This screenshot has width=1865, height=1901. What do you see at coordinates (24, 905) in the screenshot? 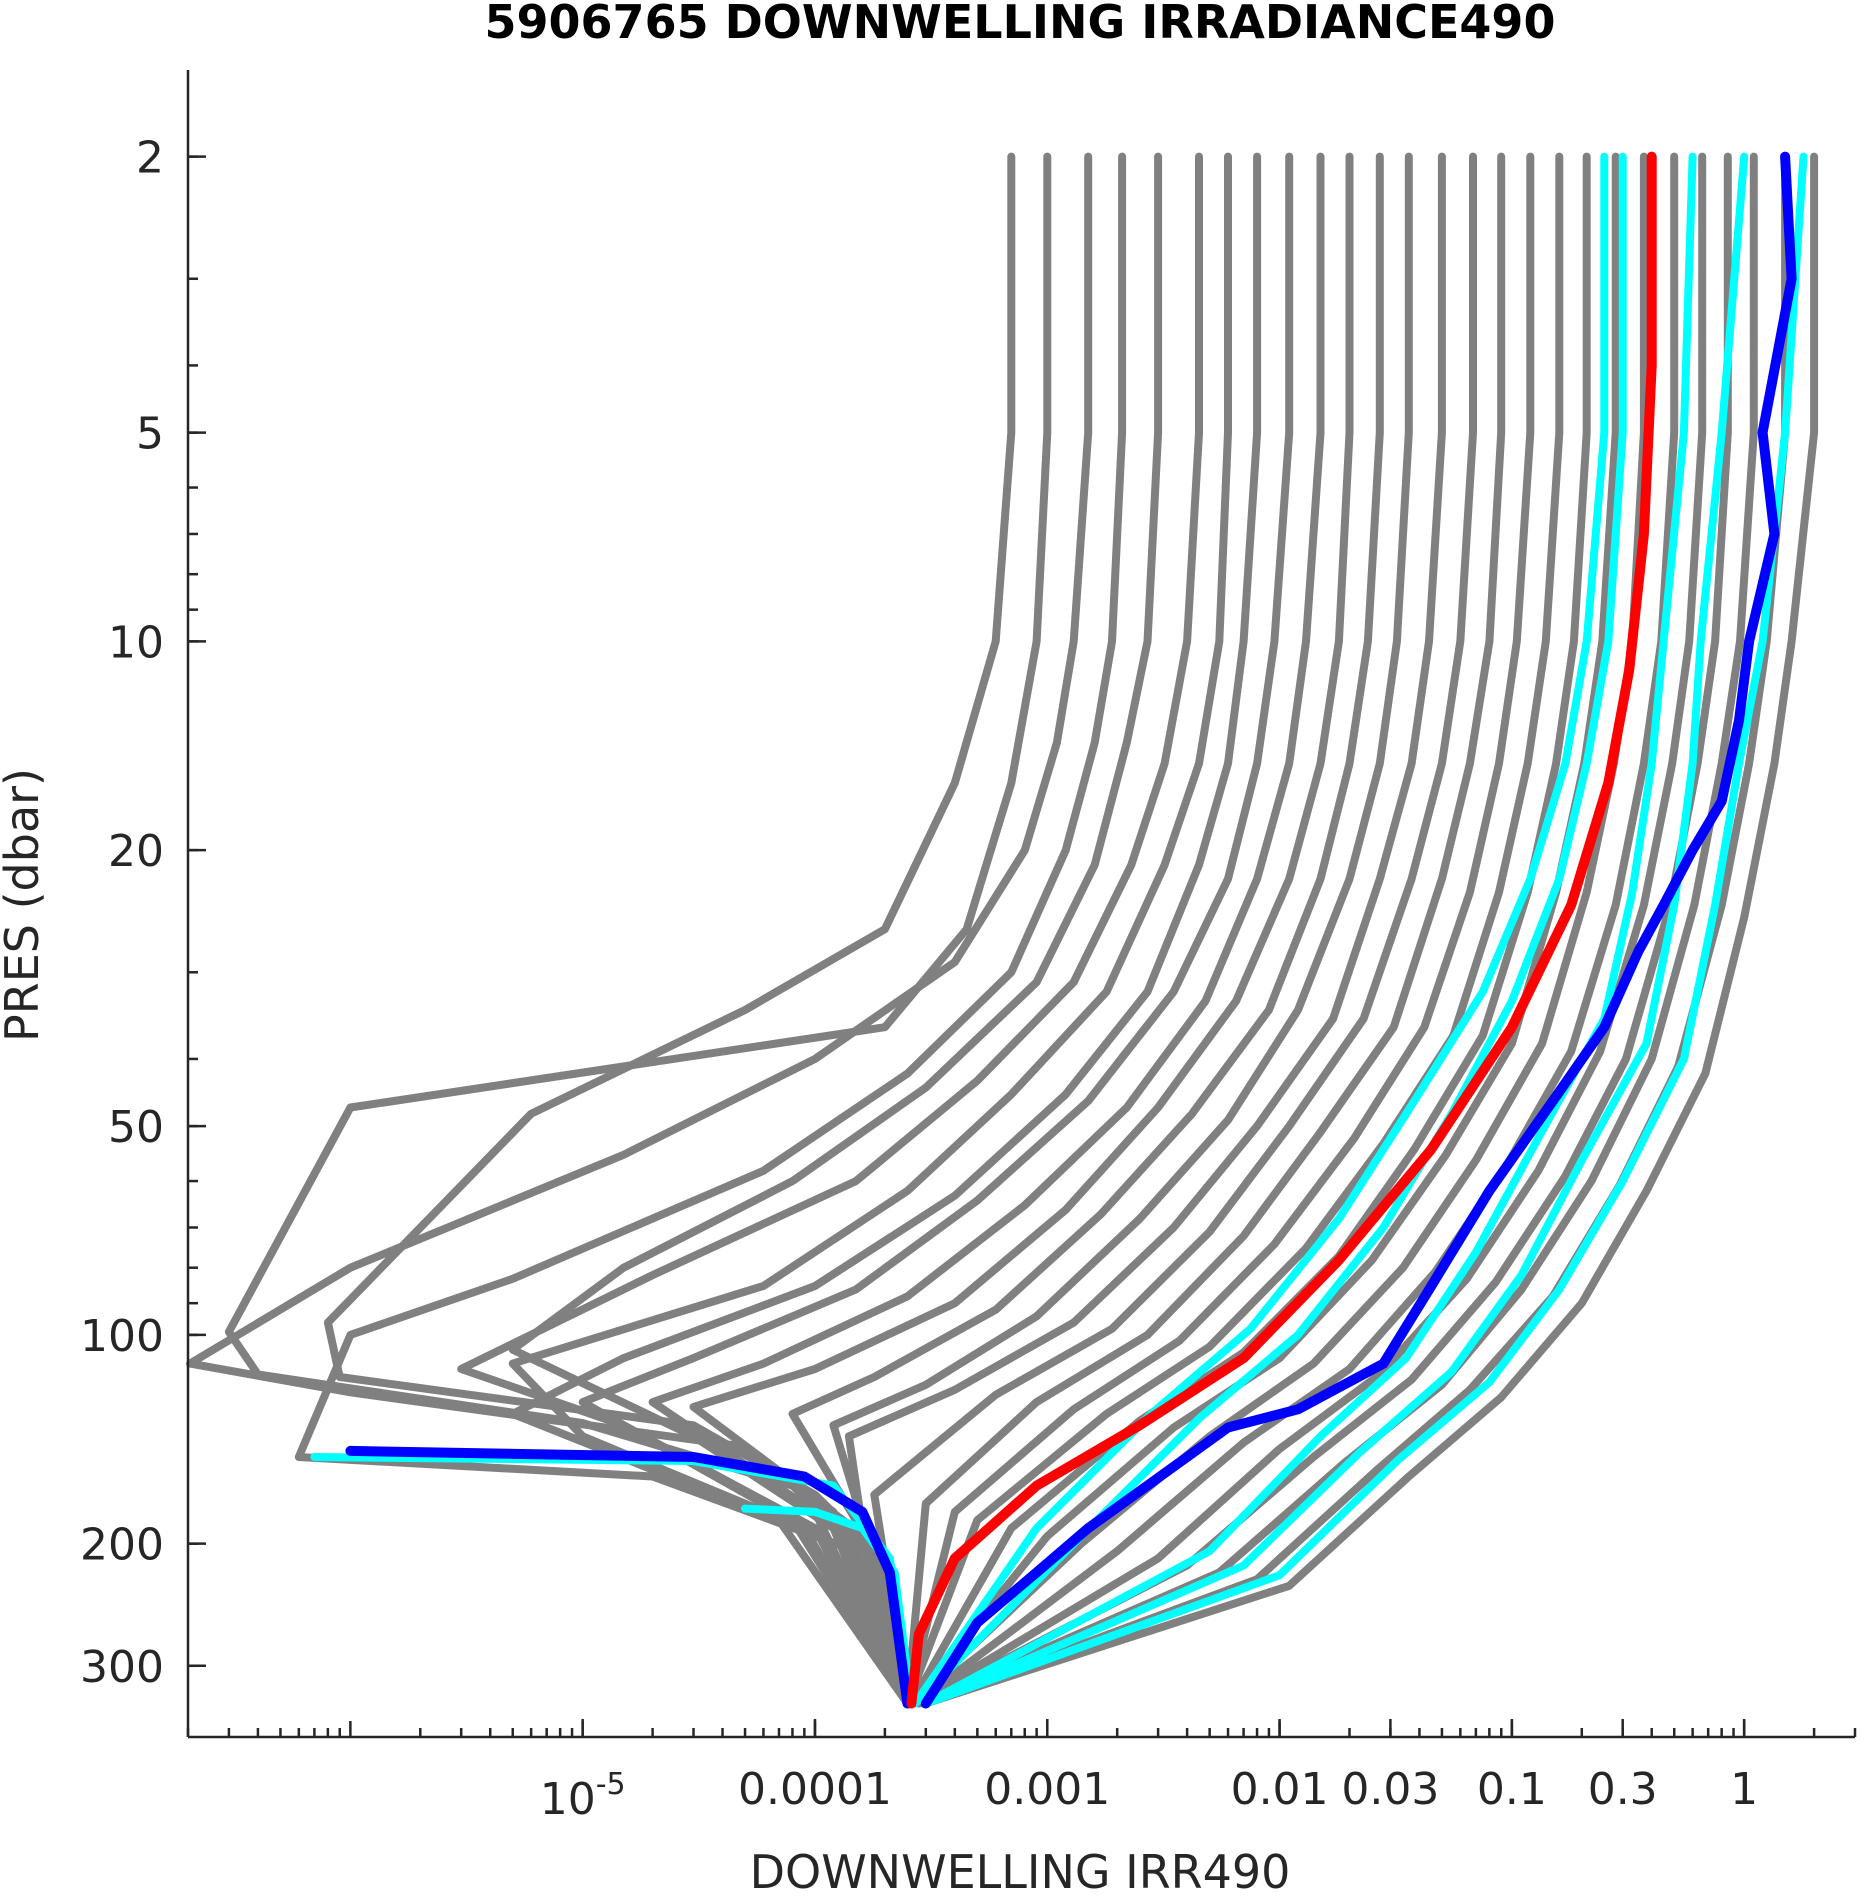
I see `y-axis-label: PRES (dbar)` at bounding box center [24, 905].